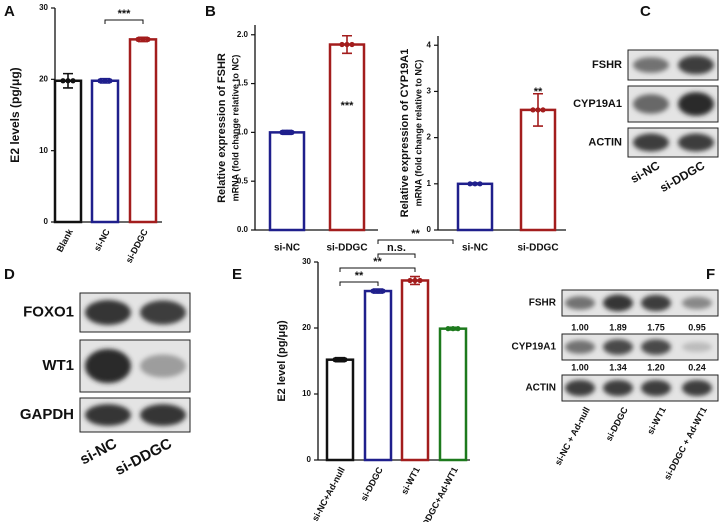  Describe the element at coordinates (572, 436) in the screenshot. I see `blot-sample-label: si-NC + Ad-null` at that location.